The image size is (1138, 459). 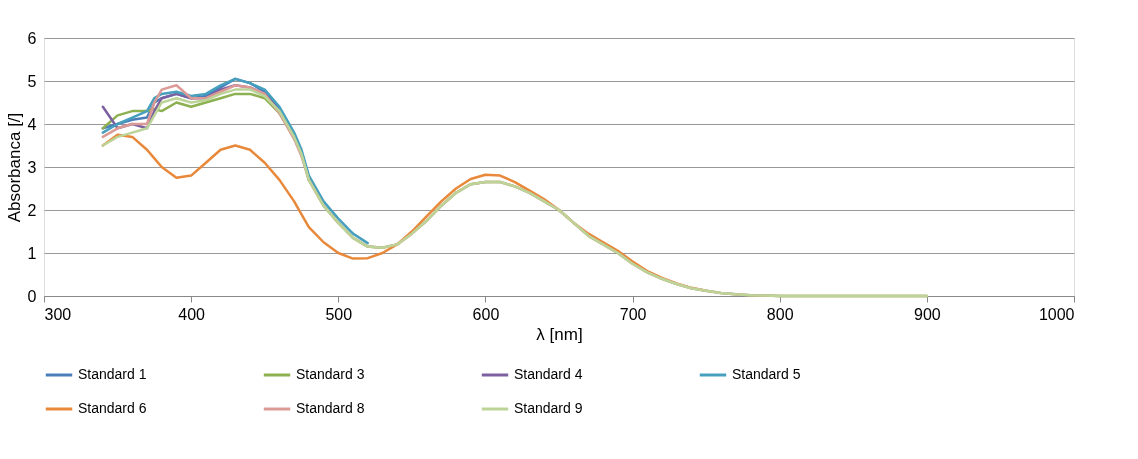 I want to click on x-tick-label: 800, so click(x=780, y=314).